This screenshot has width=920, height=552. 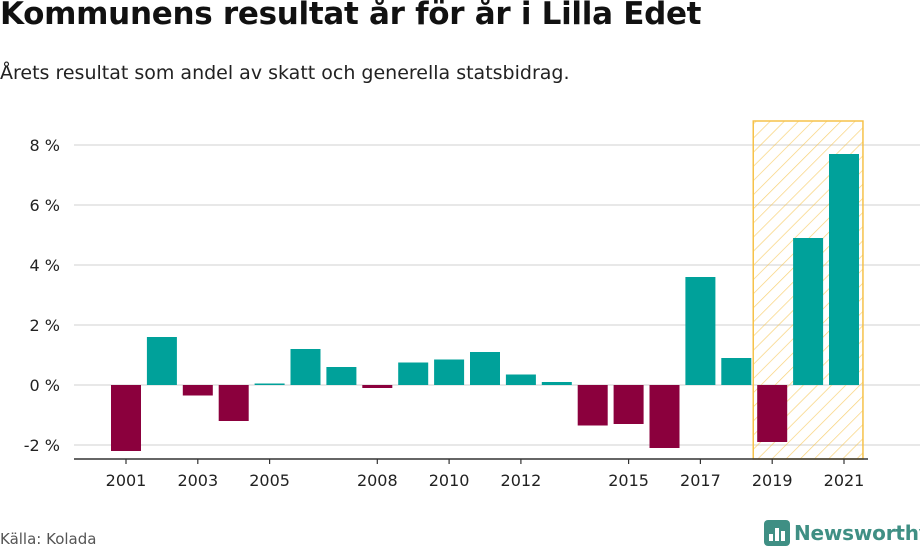 I want to click on y-tick-label: 8 %, so click(x=45, y=145).